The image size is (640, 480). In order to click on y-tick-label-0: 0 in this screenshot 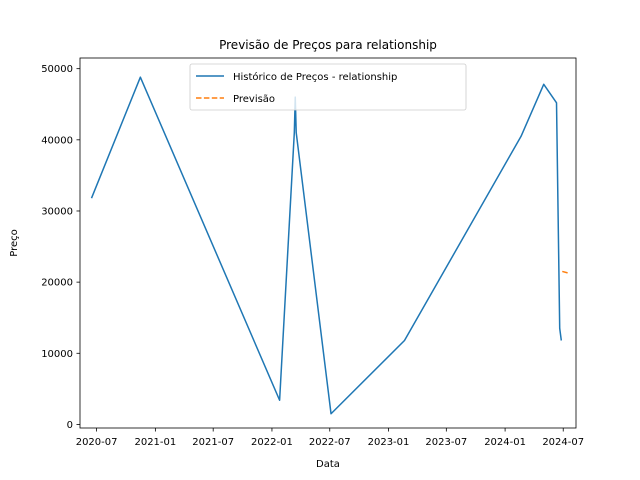, I will do `click(70, 425)`.